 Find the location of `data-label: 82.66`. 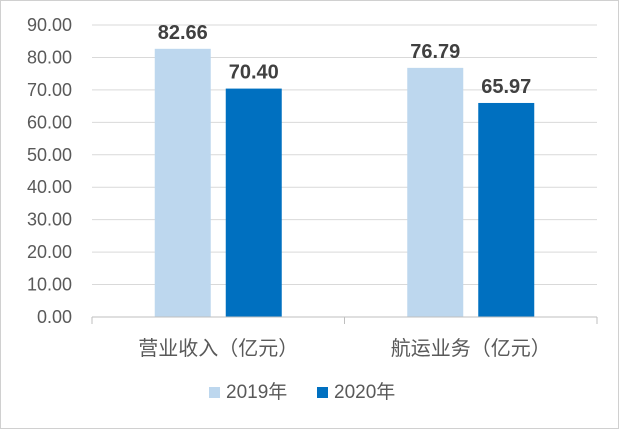

data-label: 82.66 is located at coordinates (183, 33).